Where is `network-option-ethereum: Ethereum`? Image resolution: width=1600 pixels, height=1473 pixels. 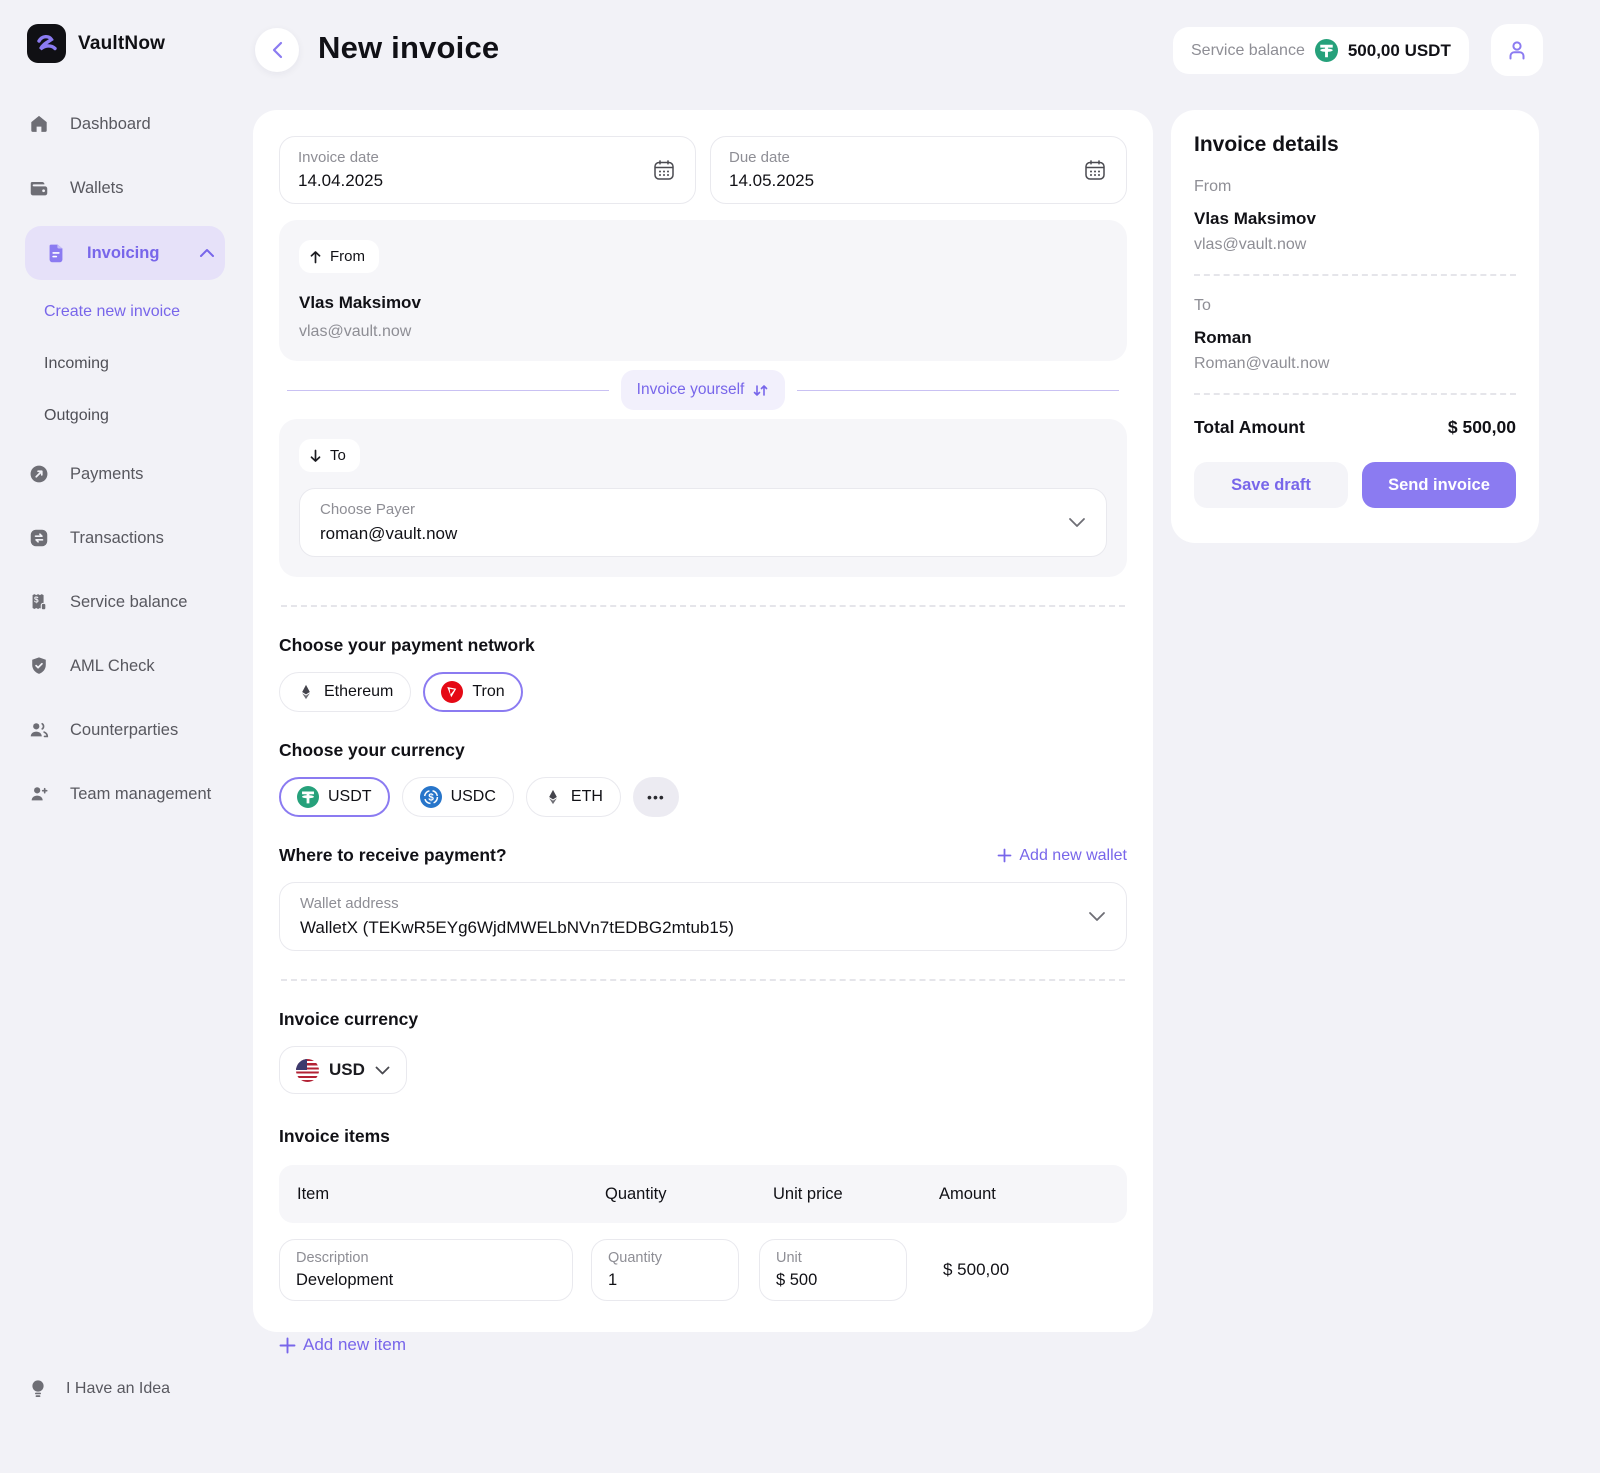
network-option-ethereum: Ethereum is located at coordinates (345, 692).